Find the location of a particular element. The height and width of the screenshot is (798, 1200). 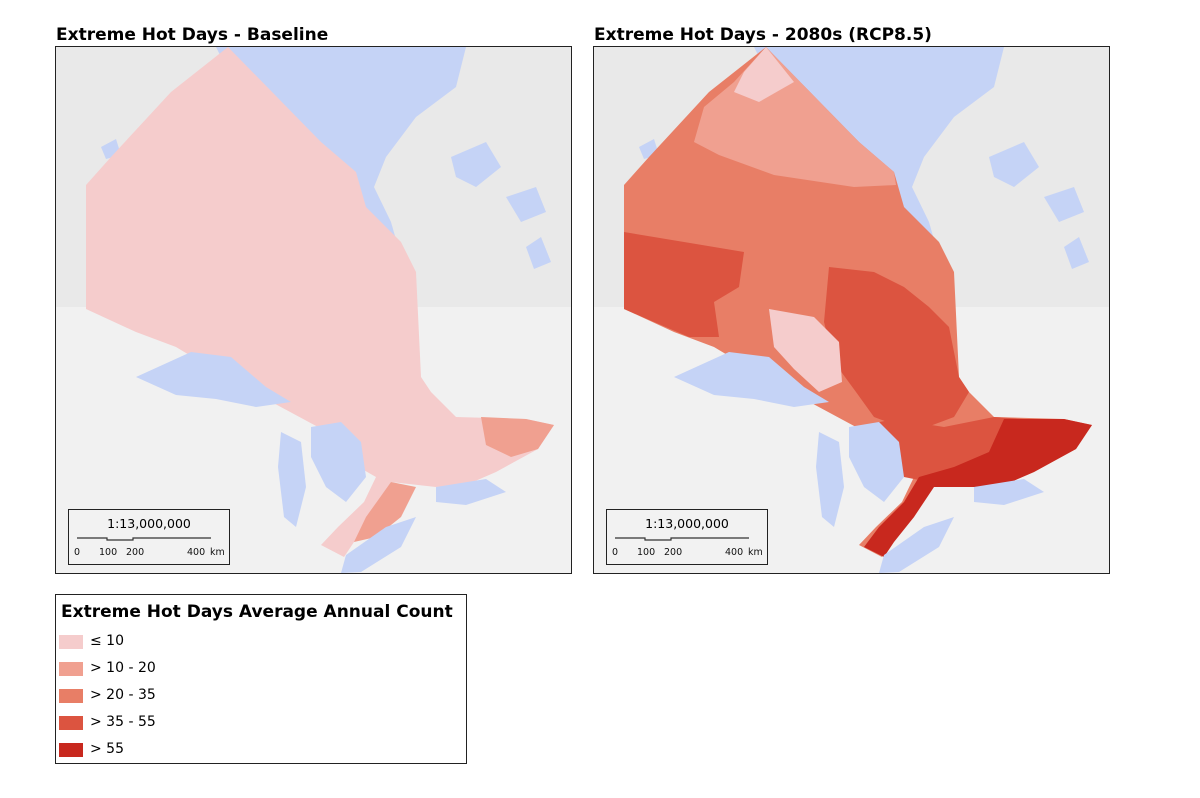

legend-label: > 20 - 35 is located at coordinates (123, 695).